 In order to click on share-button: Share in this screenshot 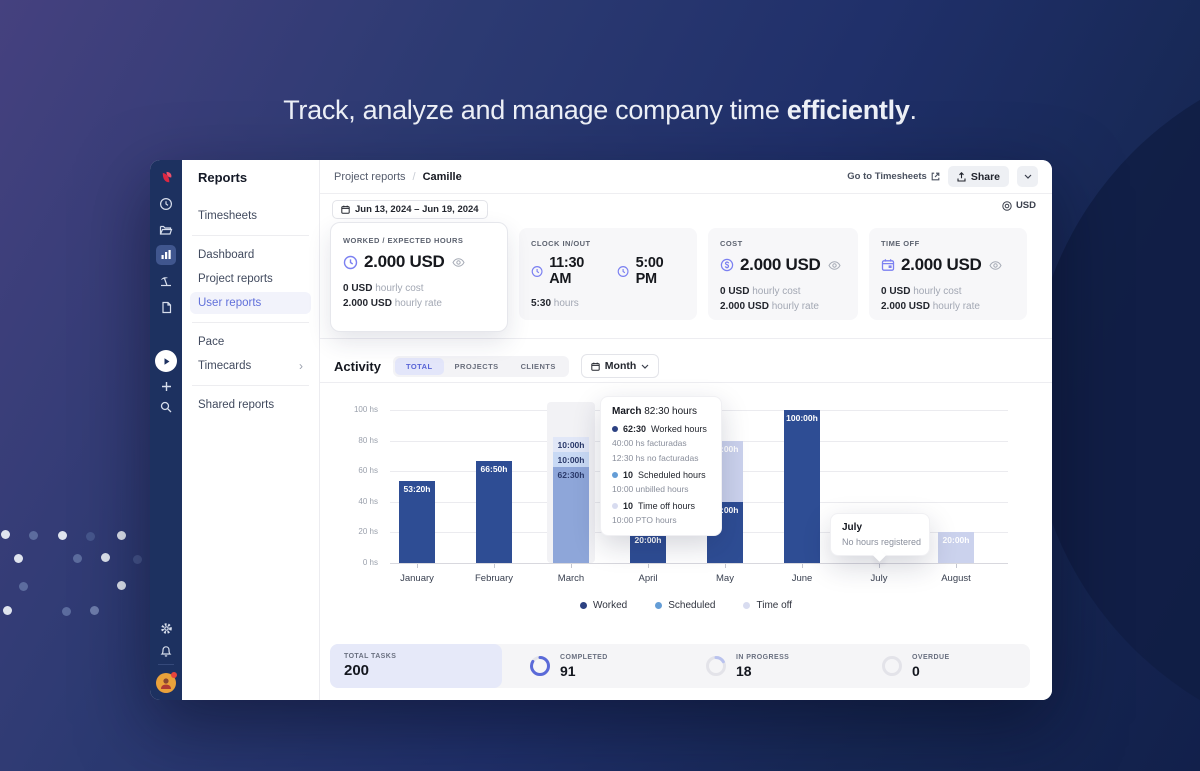, I will do `click(978, 176)`.